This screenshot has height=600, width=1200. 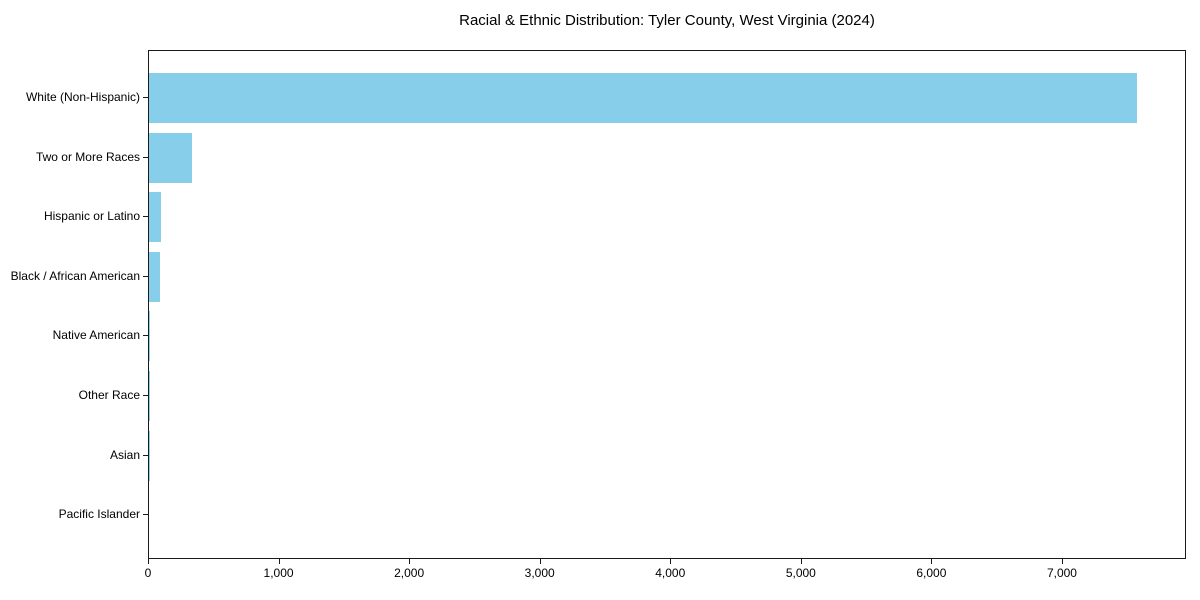 What do you see at coordinates (109, 395) in the screenshot?
I see `y-tick-label: Other Race` at bounding box center [109, 395].